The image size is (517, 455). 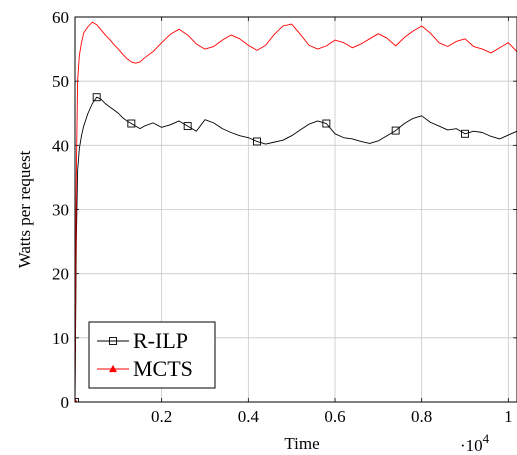 I want to click on legend-label: MCTS, so click(x=163, y=368).